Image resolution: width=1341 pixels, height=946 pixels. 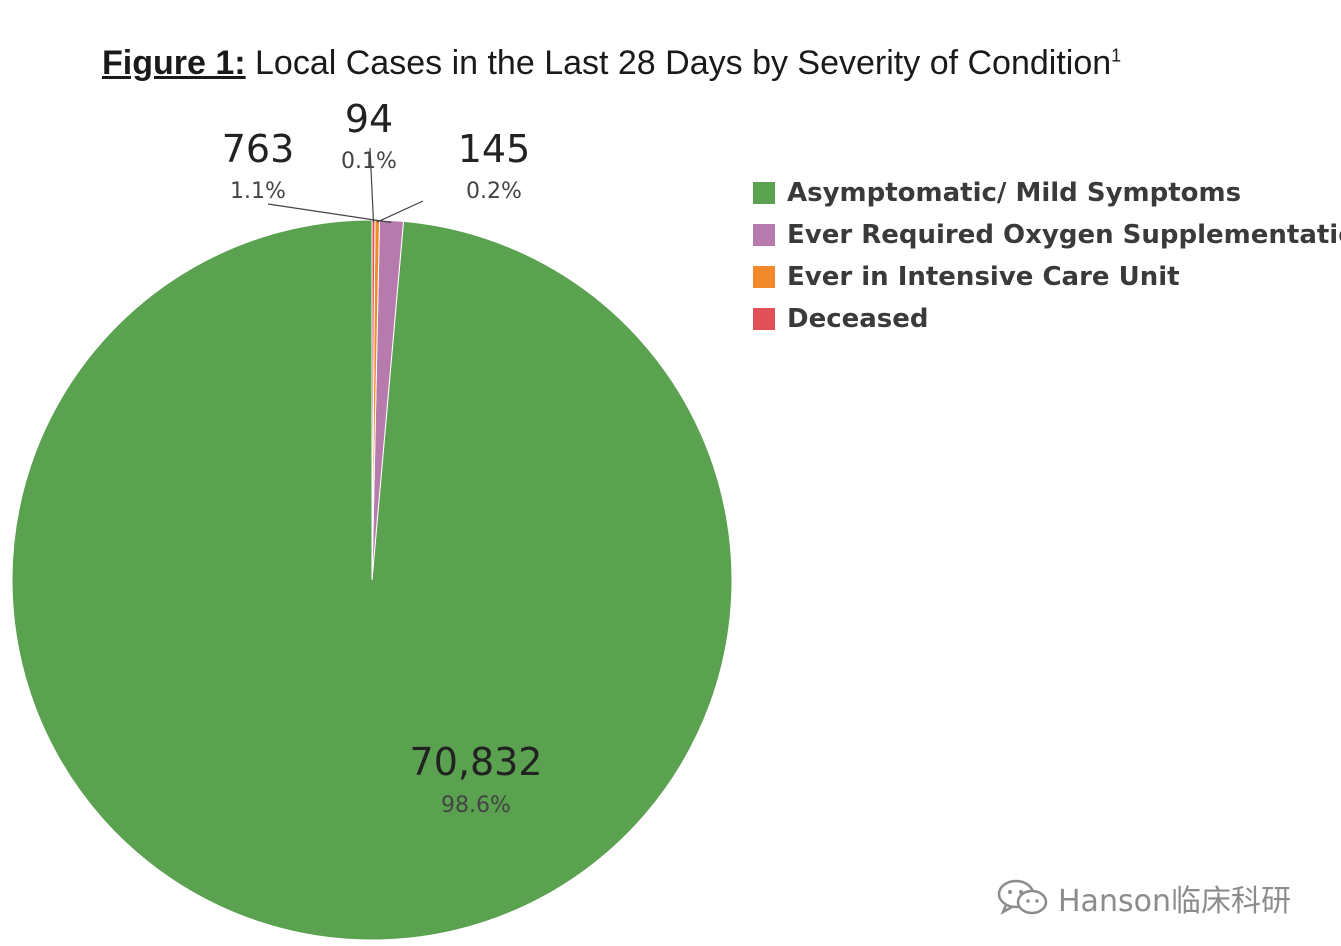 I want to click on legend-label: Ever in Intensive Care Unit, so click(x=983, y=277).